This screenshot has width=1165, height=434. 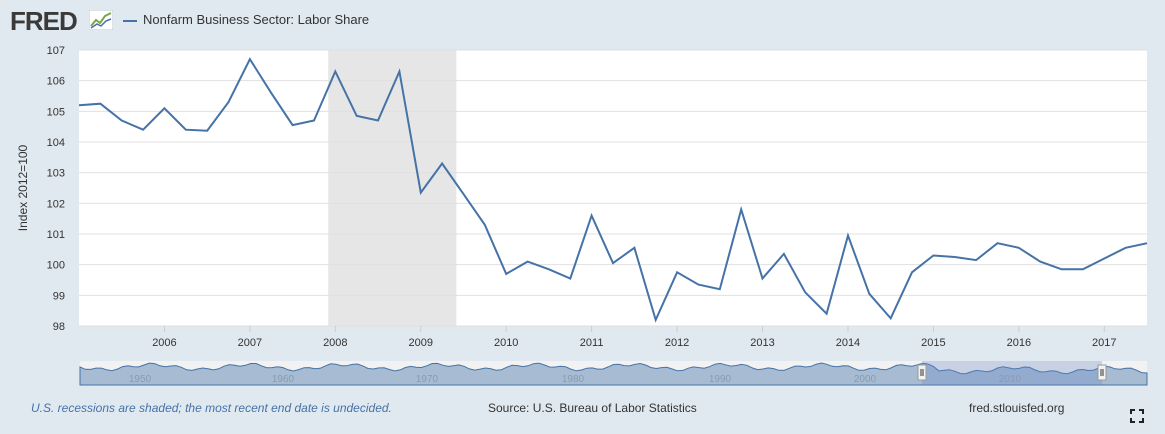 What do you see at coordinates (56, 235) in the screenshot?
I see `y-tick-label: 101` at bounding box center [56, 235].